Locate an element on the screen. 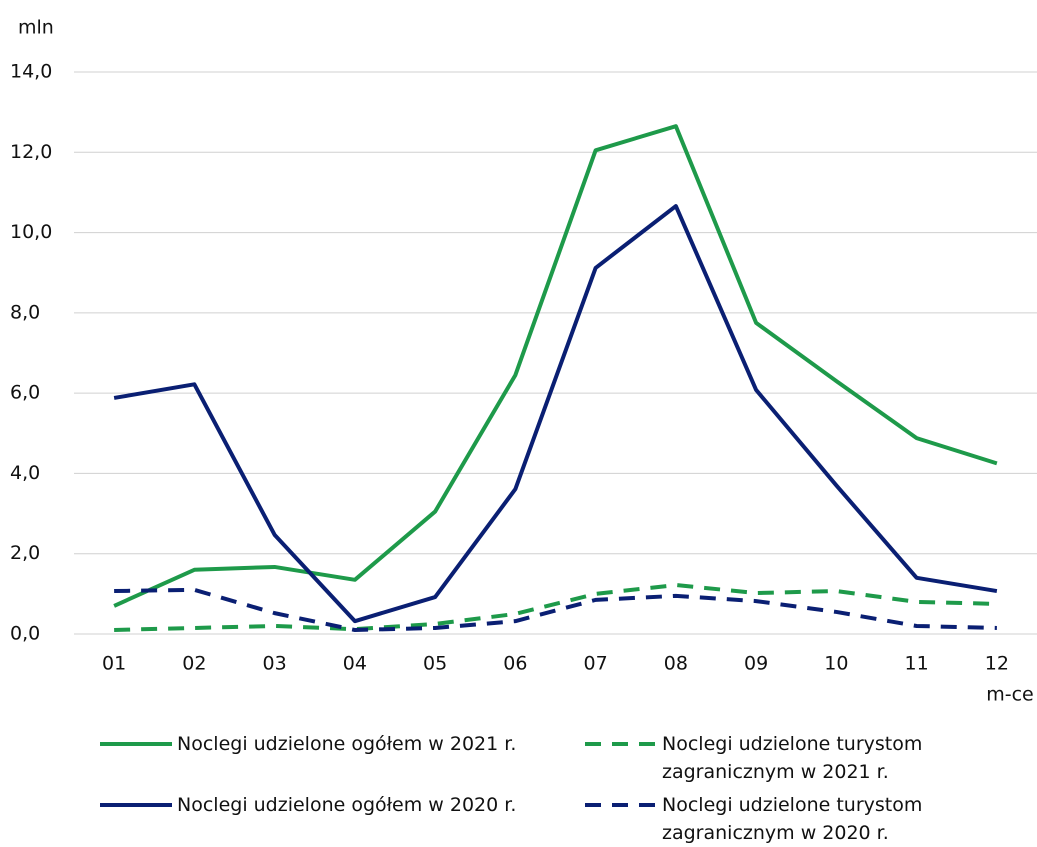 This screenshot has width=1037, height=847. legend-label: Noclegi udzielone ogółem w 2021 r. is located at coordinates (347, 744).